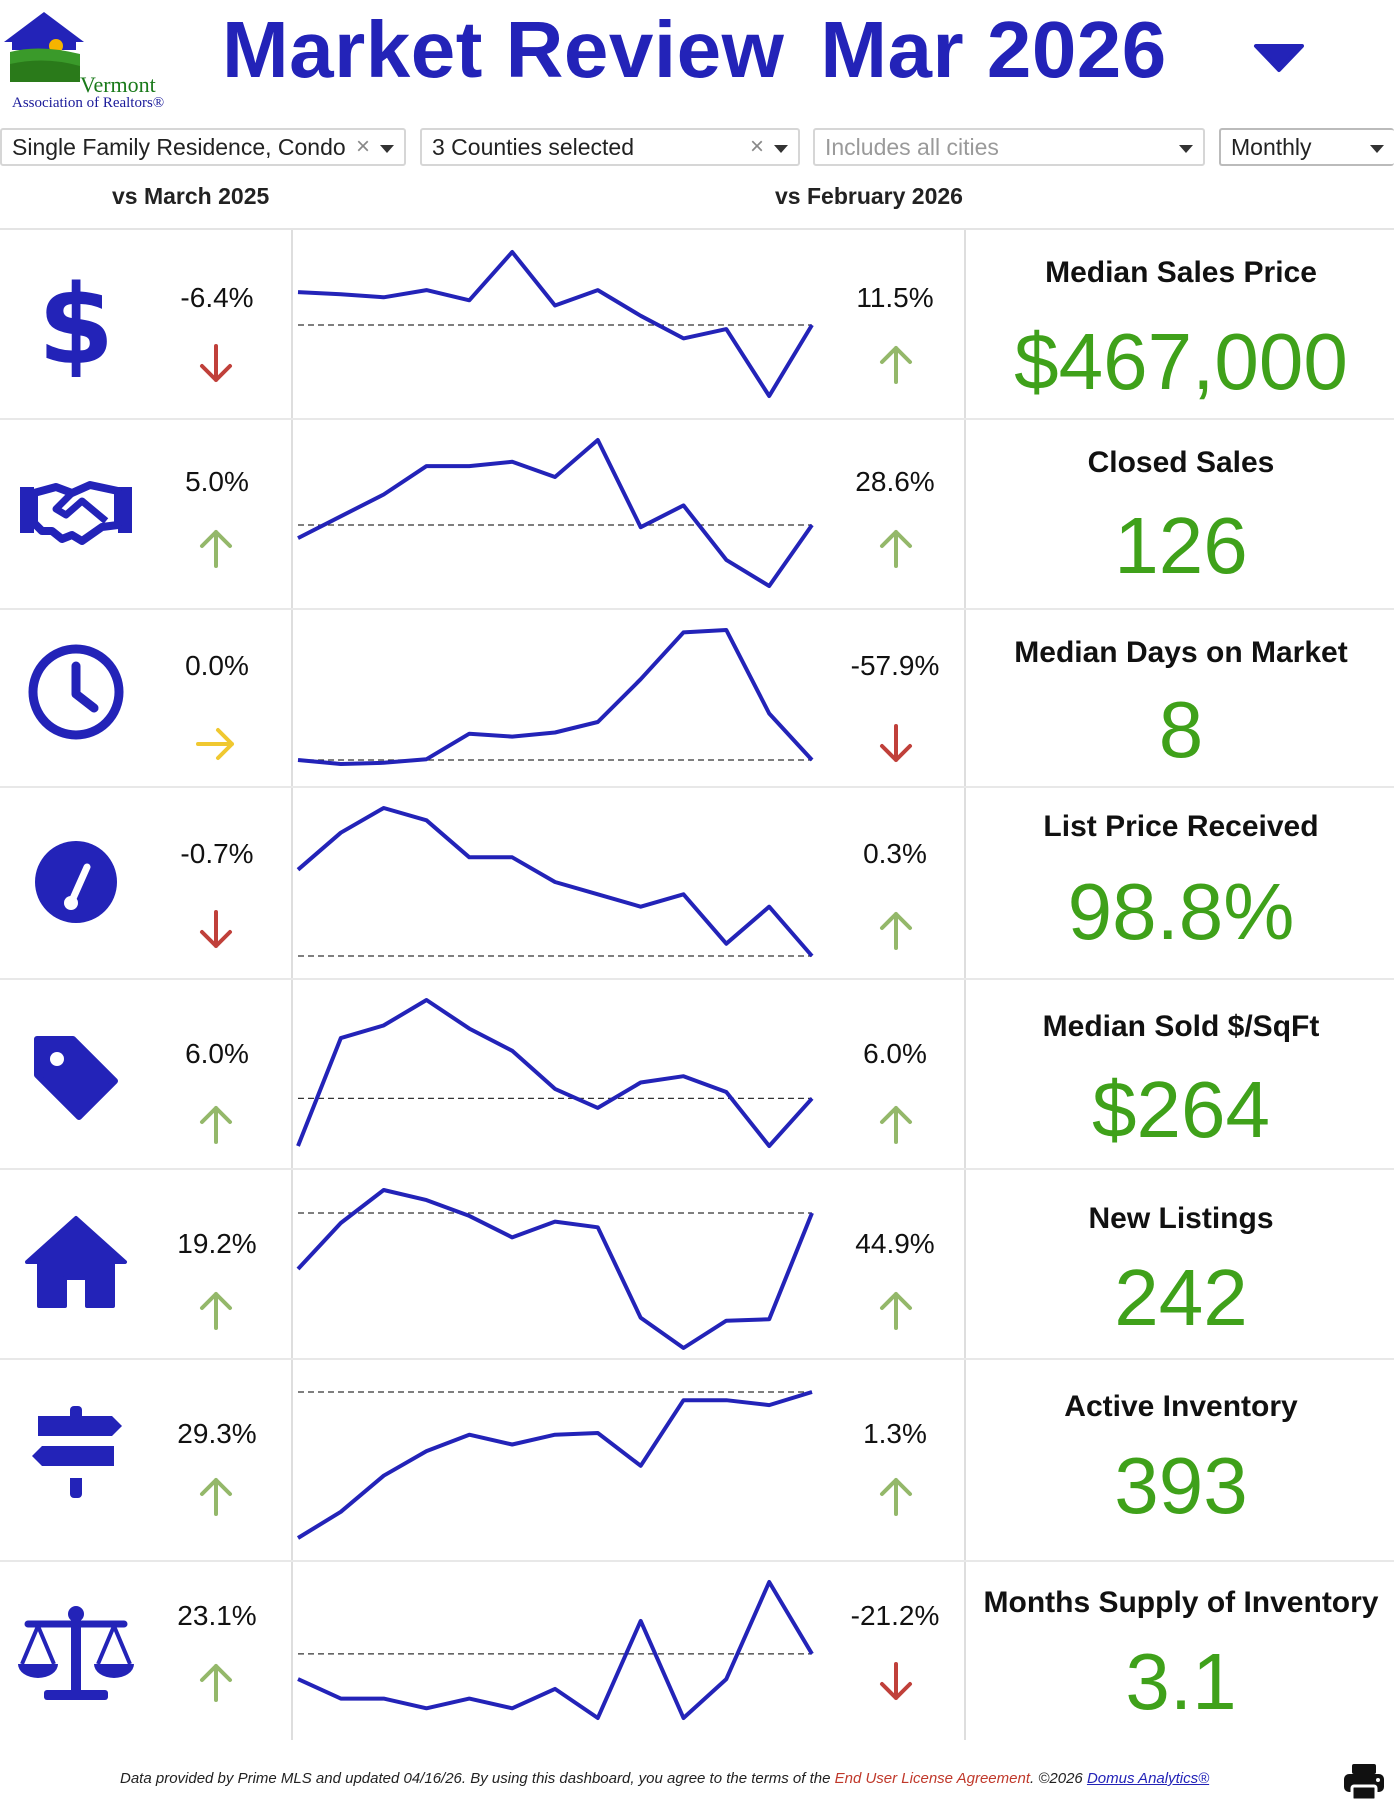 Image resolution: width=1394 pixels, height=1802 pixels. I want to click on period-select: Monthly, so click(1306, 147).